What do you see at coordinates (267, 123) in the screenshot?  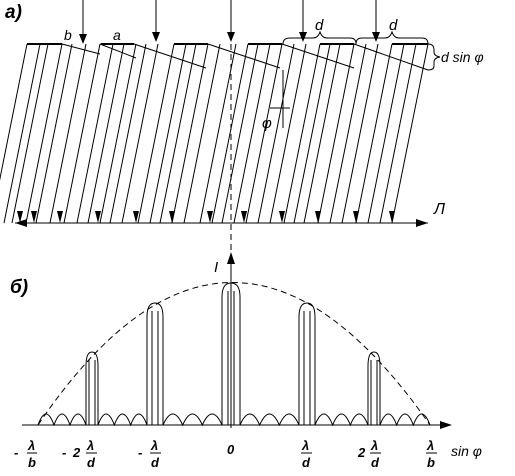 I see `angle-label: φ` at bounding box center [267, 123].